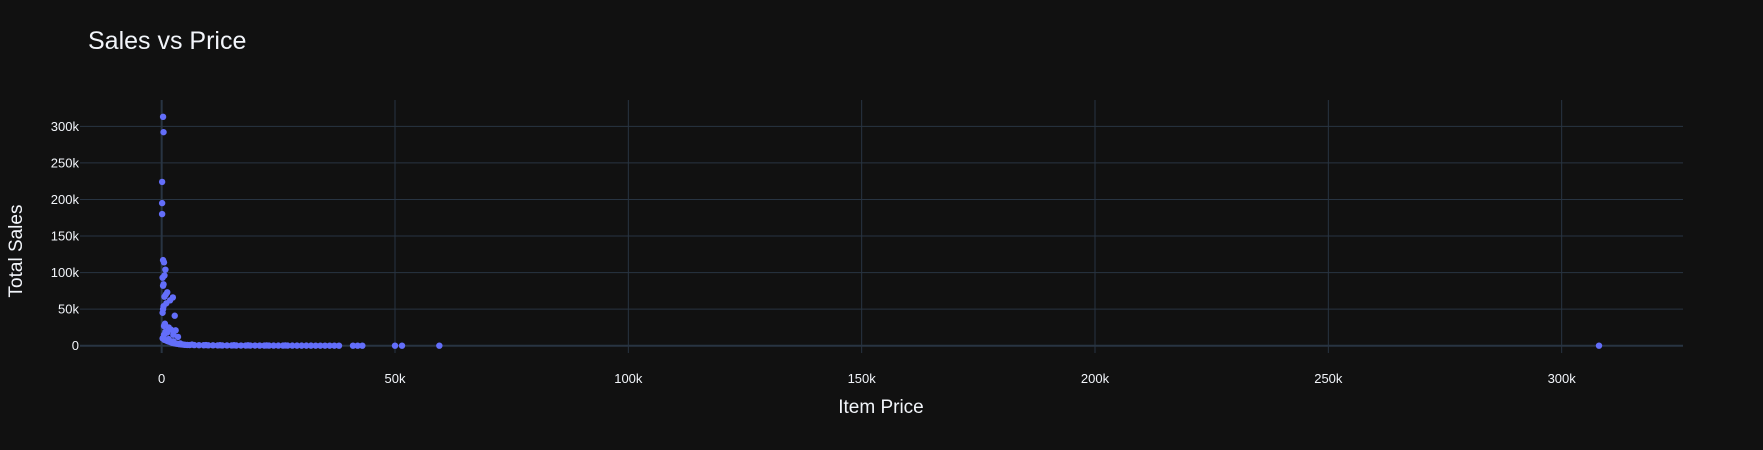  I want to click on x-tick-label: 150k, so click(862, 378).